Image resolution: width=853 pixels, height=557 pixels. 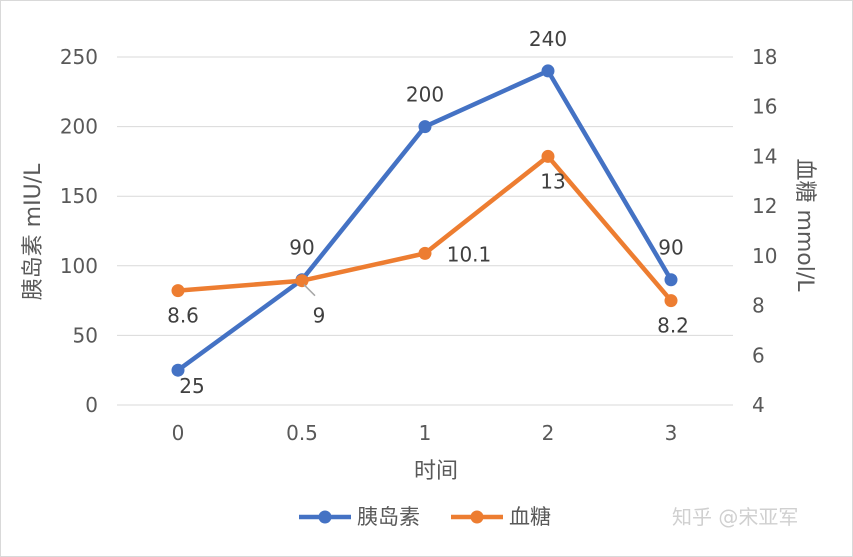 I want to click on legend-item-blood-glucose: 血糖, so click(x=501, y=517).